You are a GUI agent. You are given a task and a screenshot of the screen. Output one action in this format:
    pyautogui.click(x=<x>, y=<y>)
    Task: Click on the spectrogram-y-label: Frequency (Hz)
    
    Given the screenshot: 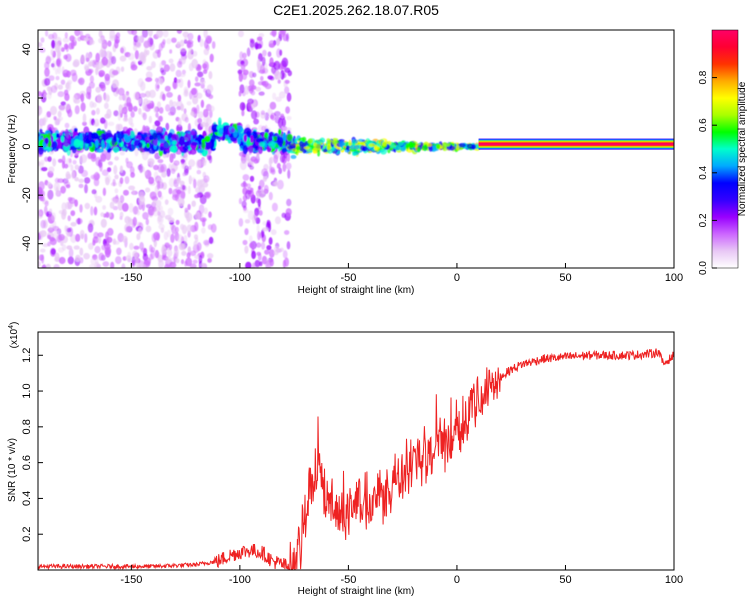 What is the action you would take?
    pyautogui.click(x=12, y=149)
    